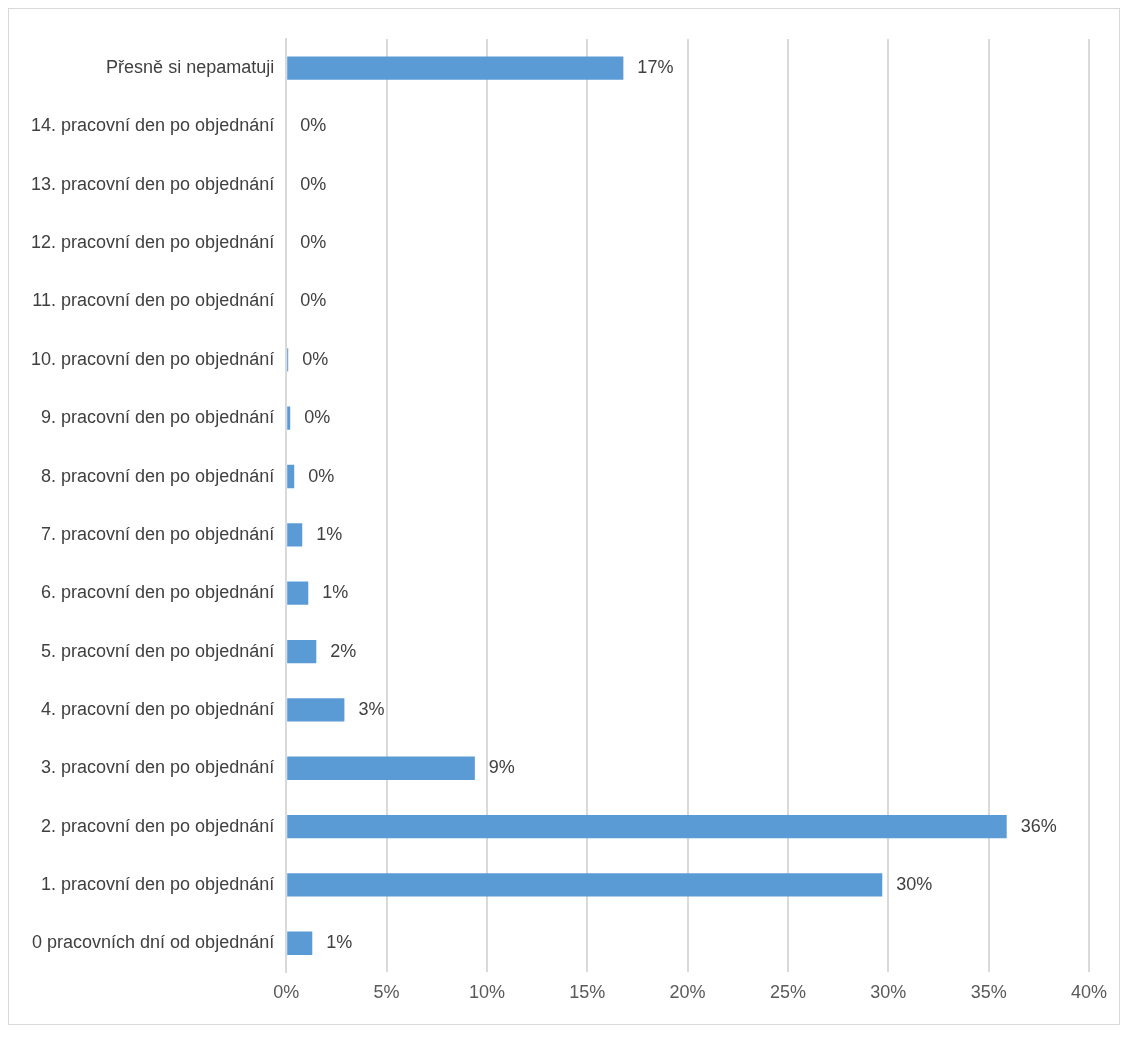 The image size is (1130, 1039). I want to click on y-tick-label: 12. pracovní den po objednání, so click(152, 242).